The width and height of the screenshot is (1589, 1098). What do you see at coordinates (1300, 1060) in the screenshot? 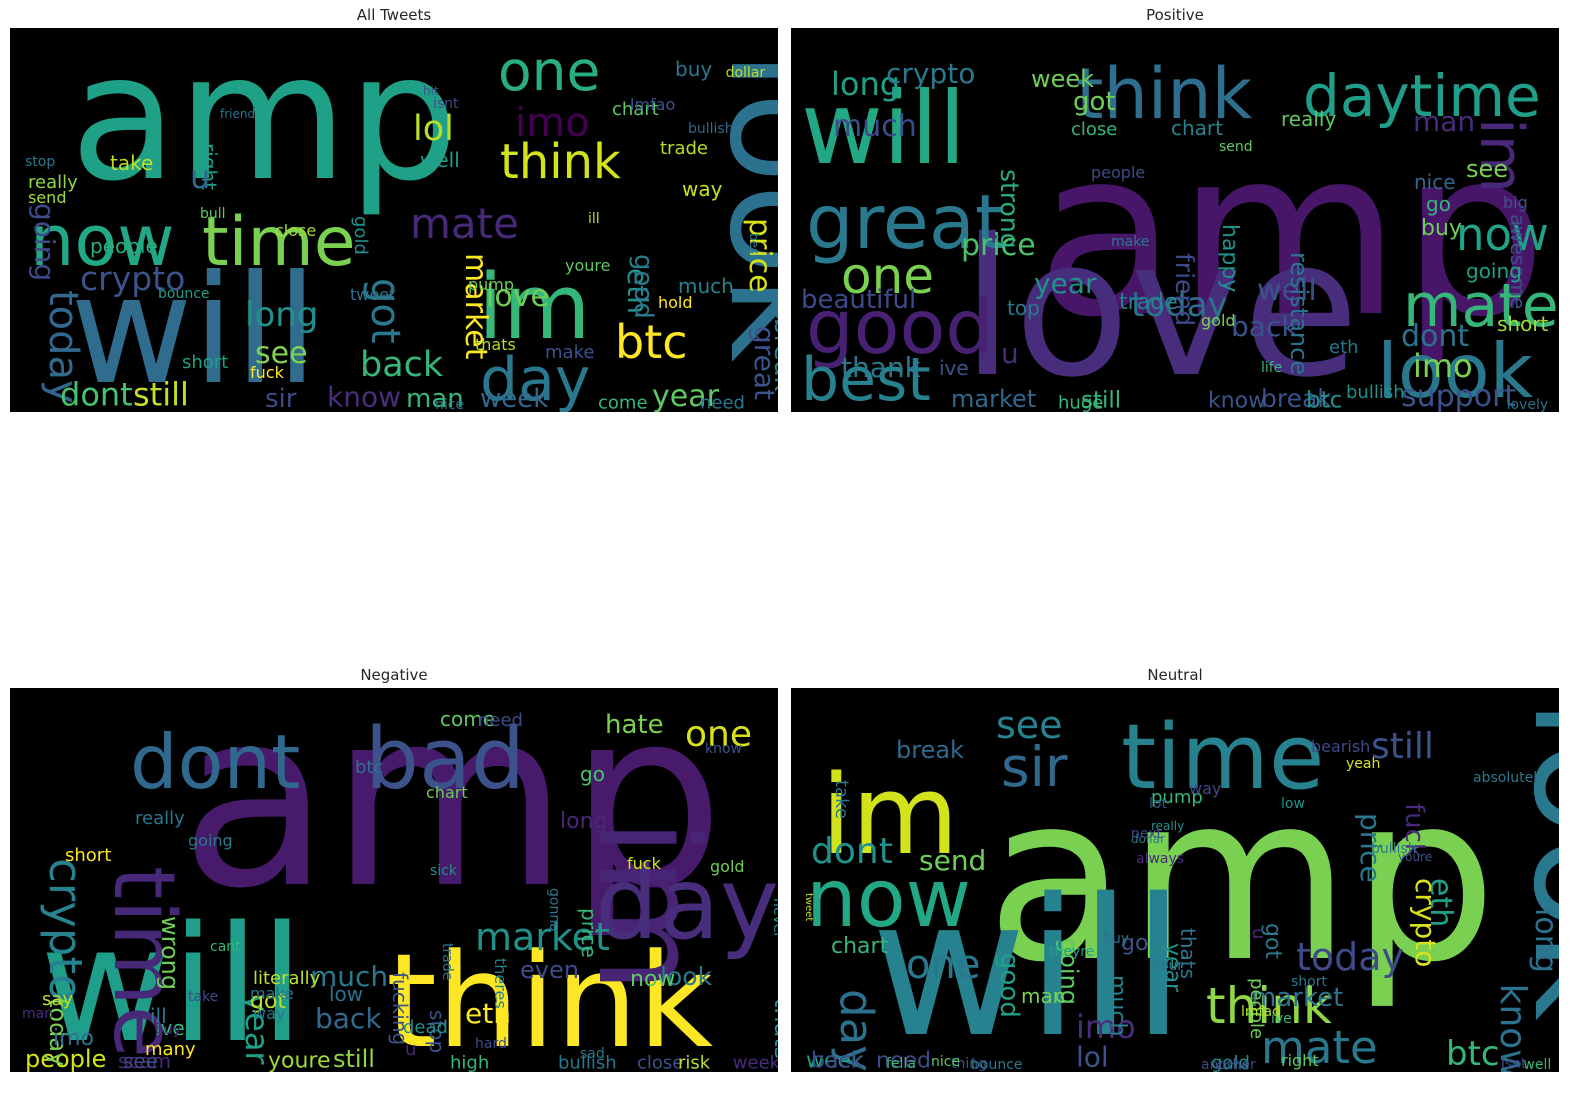
I see `wordcloud-word: right` at bounding box center [1300, 1060].